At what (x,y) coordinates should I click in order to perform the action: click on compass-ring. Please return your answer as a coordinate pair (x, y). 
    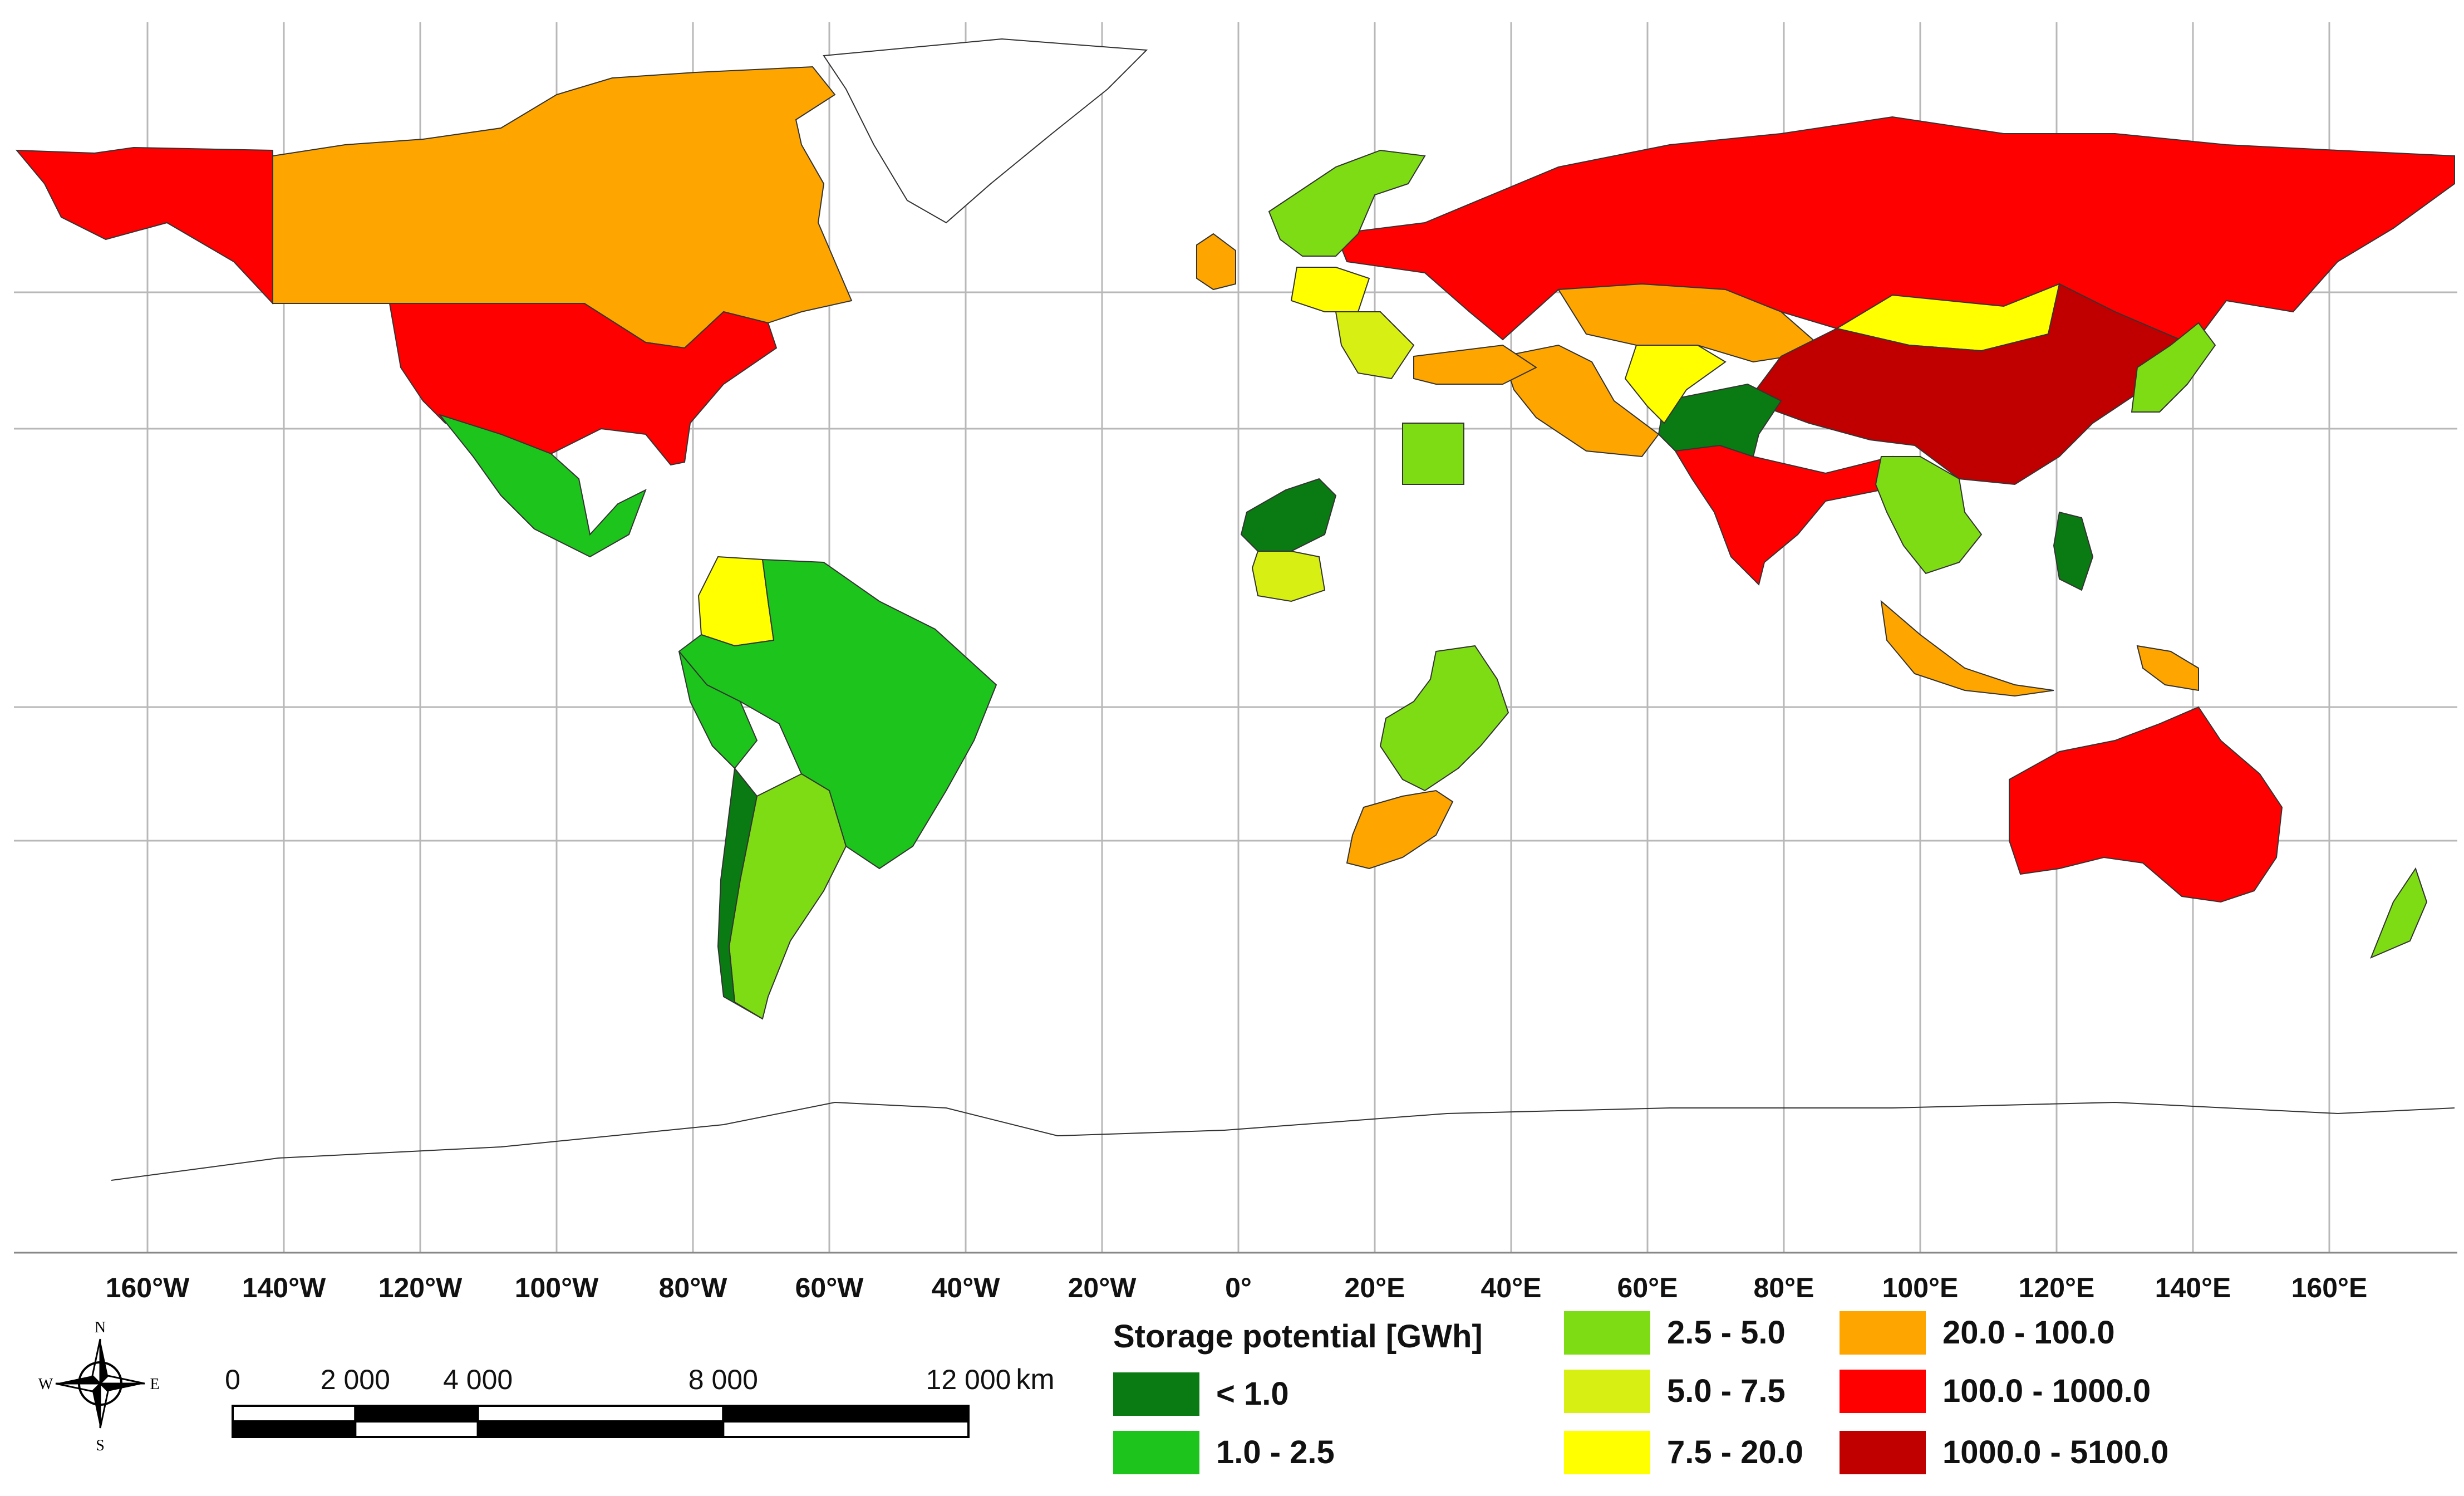
    Looking at the image, I should click on (100, 1384).